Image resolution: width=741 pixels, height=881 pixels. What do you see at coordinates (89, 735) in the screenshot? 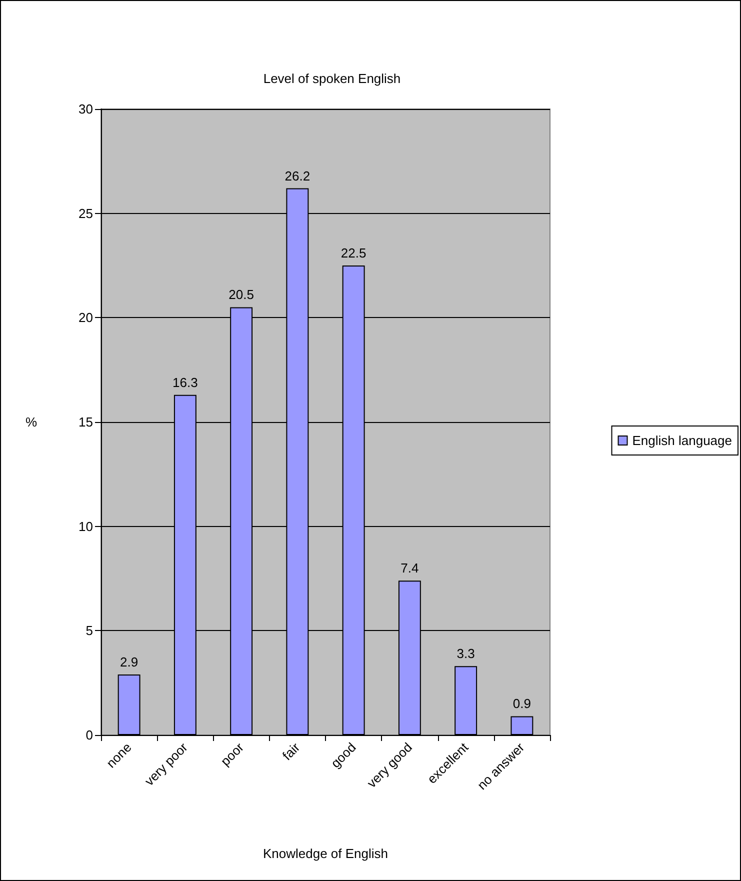
I see `y-tick-label: 0` at bounding box center [89, 735].